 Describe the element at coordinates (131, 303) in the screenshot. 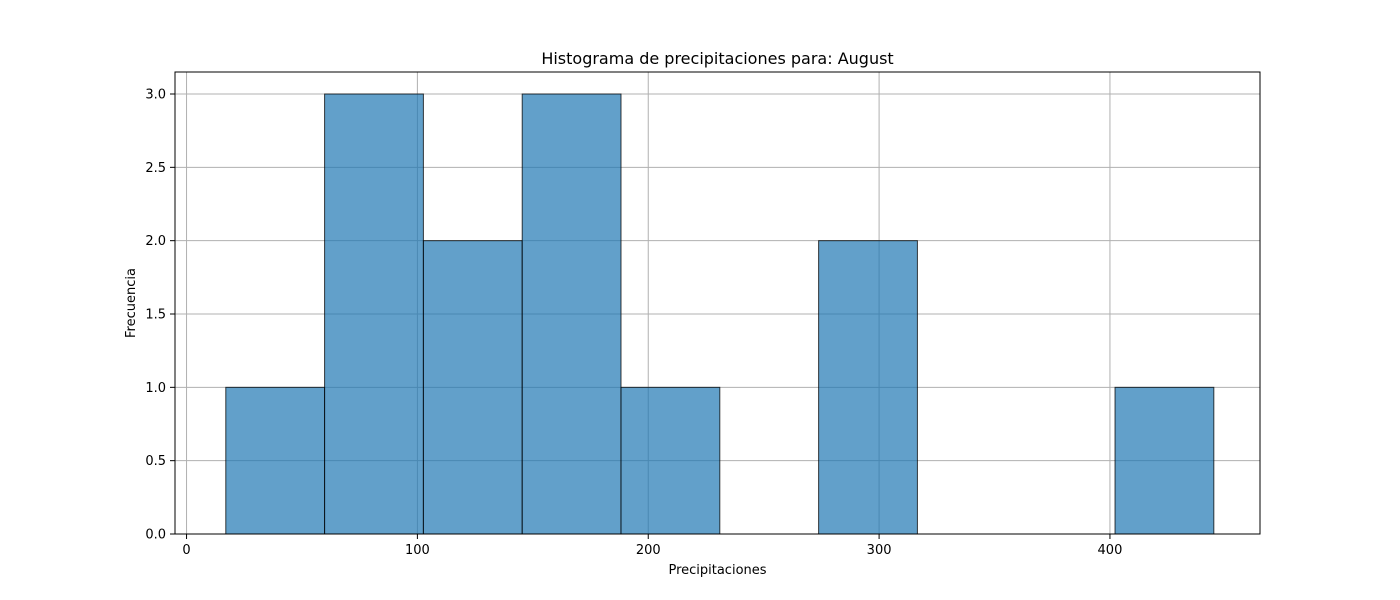

I see `y-axis-label: Frecuencia` at that location.